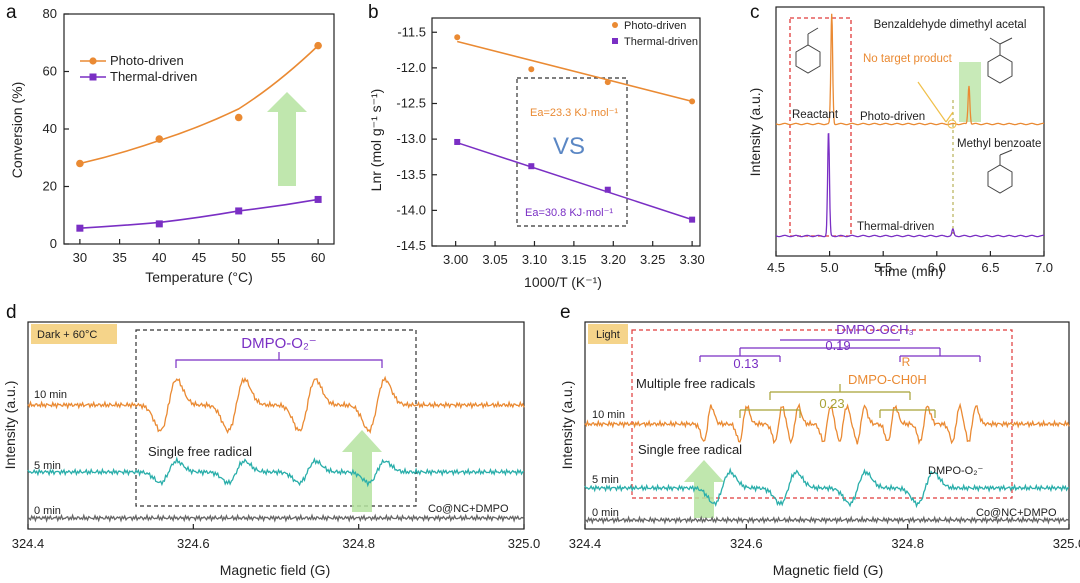  I want to click on panel-b-frame, so click(566, 132).